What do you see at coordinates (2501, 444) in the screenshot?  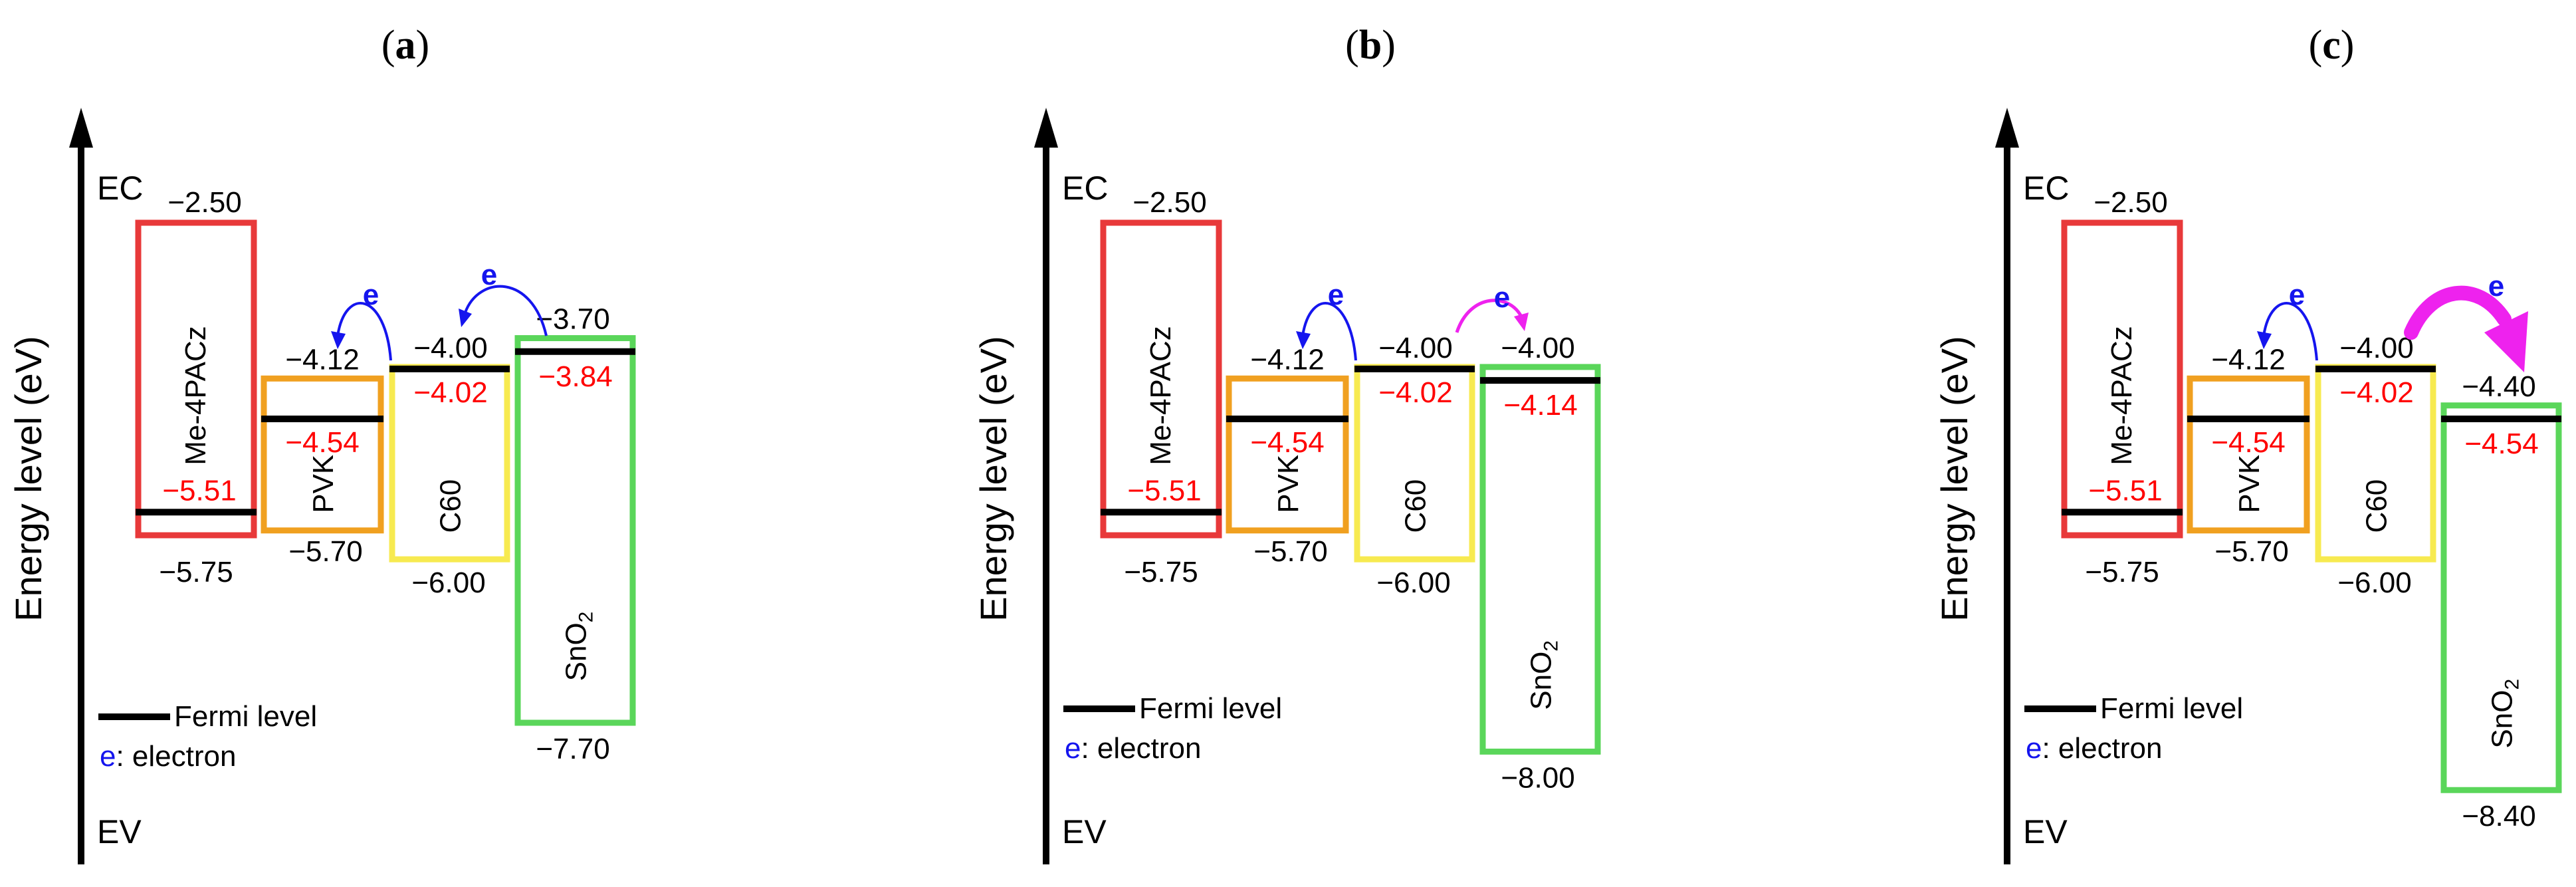 I see `sno2-fermi-value: −4.54` at bounding box center [2501, 444].